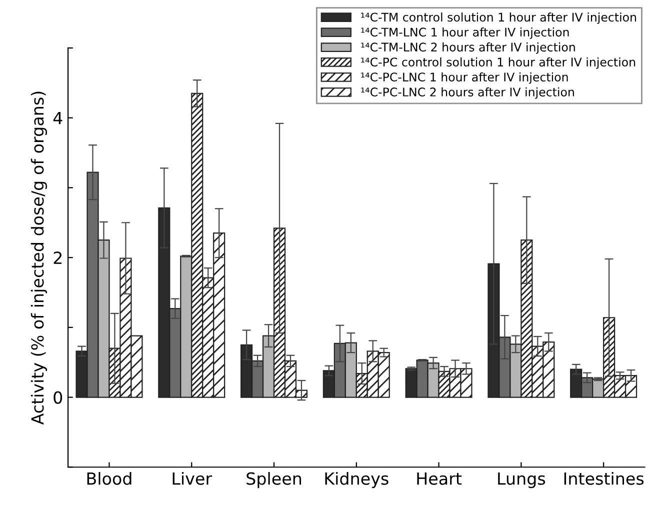 The image size is (648, 505). Describe the element at coordinates (468, 48) in the screenshot. I see `legend-label: ¹⁴C-TM-LNC 2 hours after IV injection` at that location.